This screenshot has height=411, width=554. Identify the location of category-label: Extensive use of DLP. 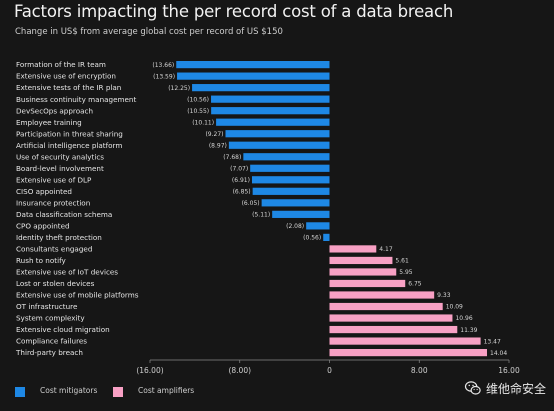
(54, 179).